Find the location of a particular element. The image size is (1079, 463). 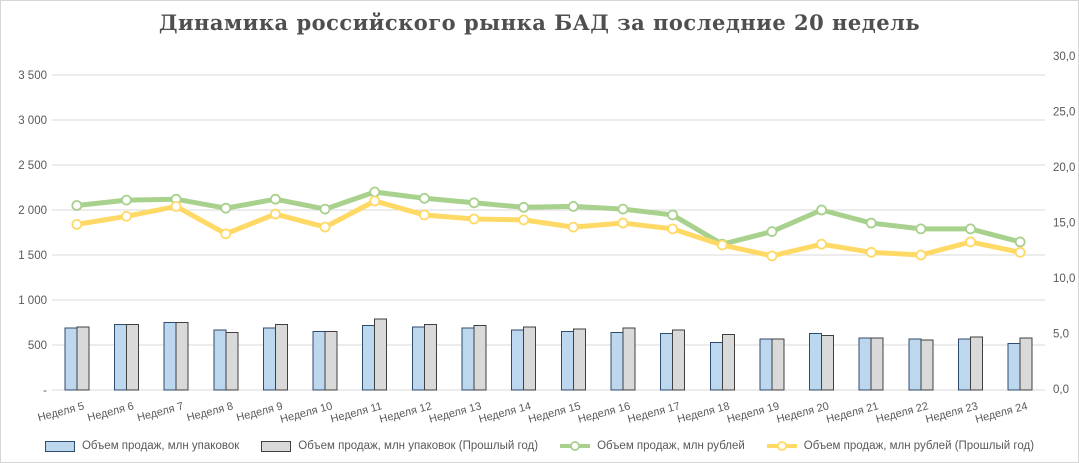

left-axis-tick-label: 1 500 is located at coordinates (32, 256).